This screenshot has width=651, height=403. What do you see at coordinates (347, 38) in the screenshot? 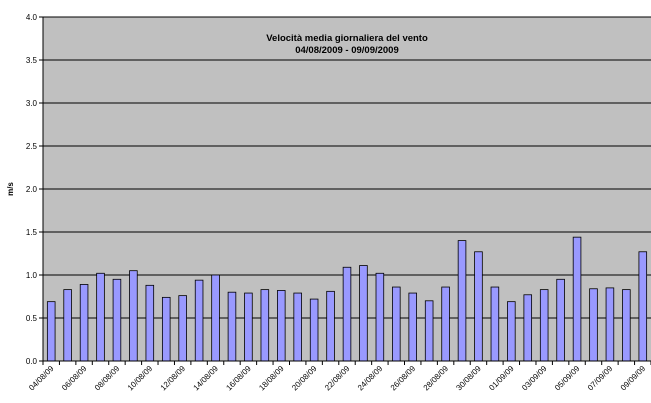
I see `chart-title: Velocità media giornaliera del vento` at bounding box center [347, 38].